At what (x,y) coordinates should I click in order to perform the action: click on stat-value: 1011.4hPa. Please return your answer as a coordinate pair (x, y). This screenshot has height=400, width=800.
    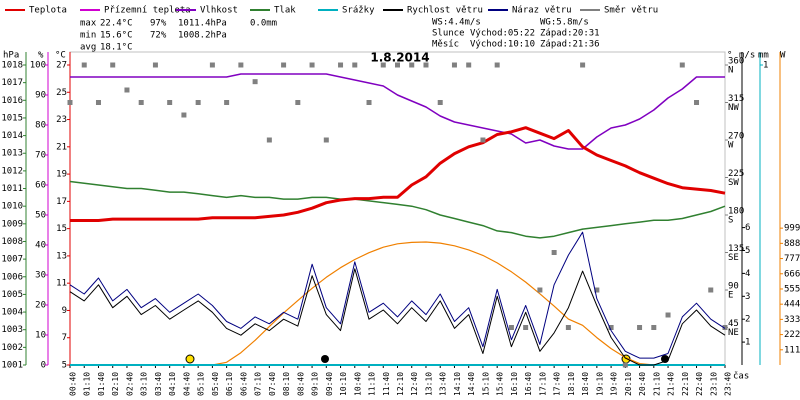
    Looking at the image, I should click on (202, 24).